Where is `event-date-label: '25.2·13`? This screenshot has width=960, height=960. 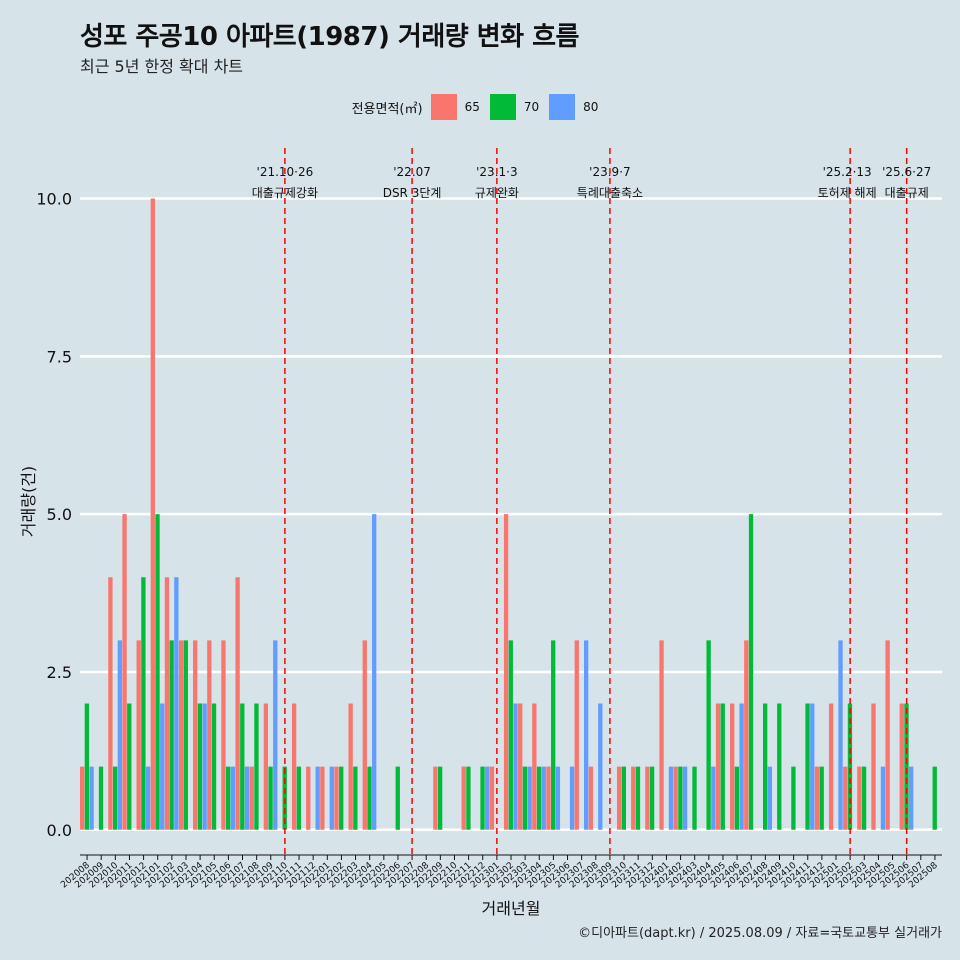 event-date-label: '25.2·13 is located at coordinates (847, 172).